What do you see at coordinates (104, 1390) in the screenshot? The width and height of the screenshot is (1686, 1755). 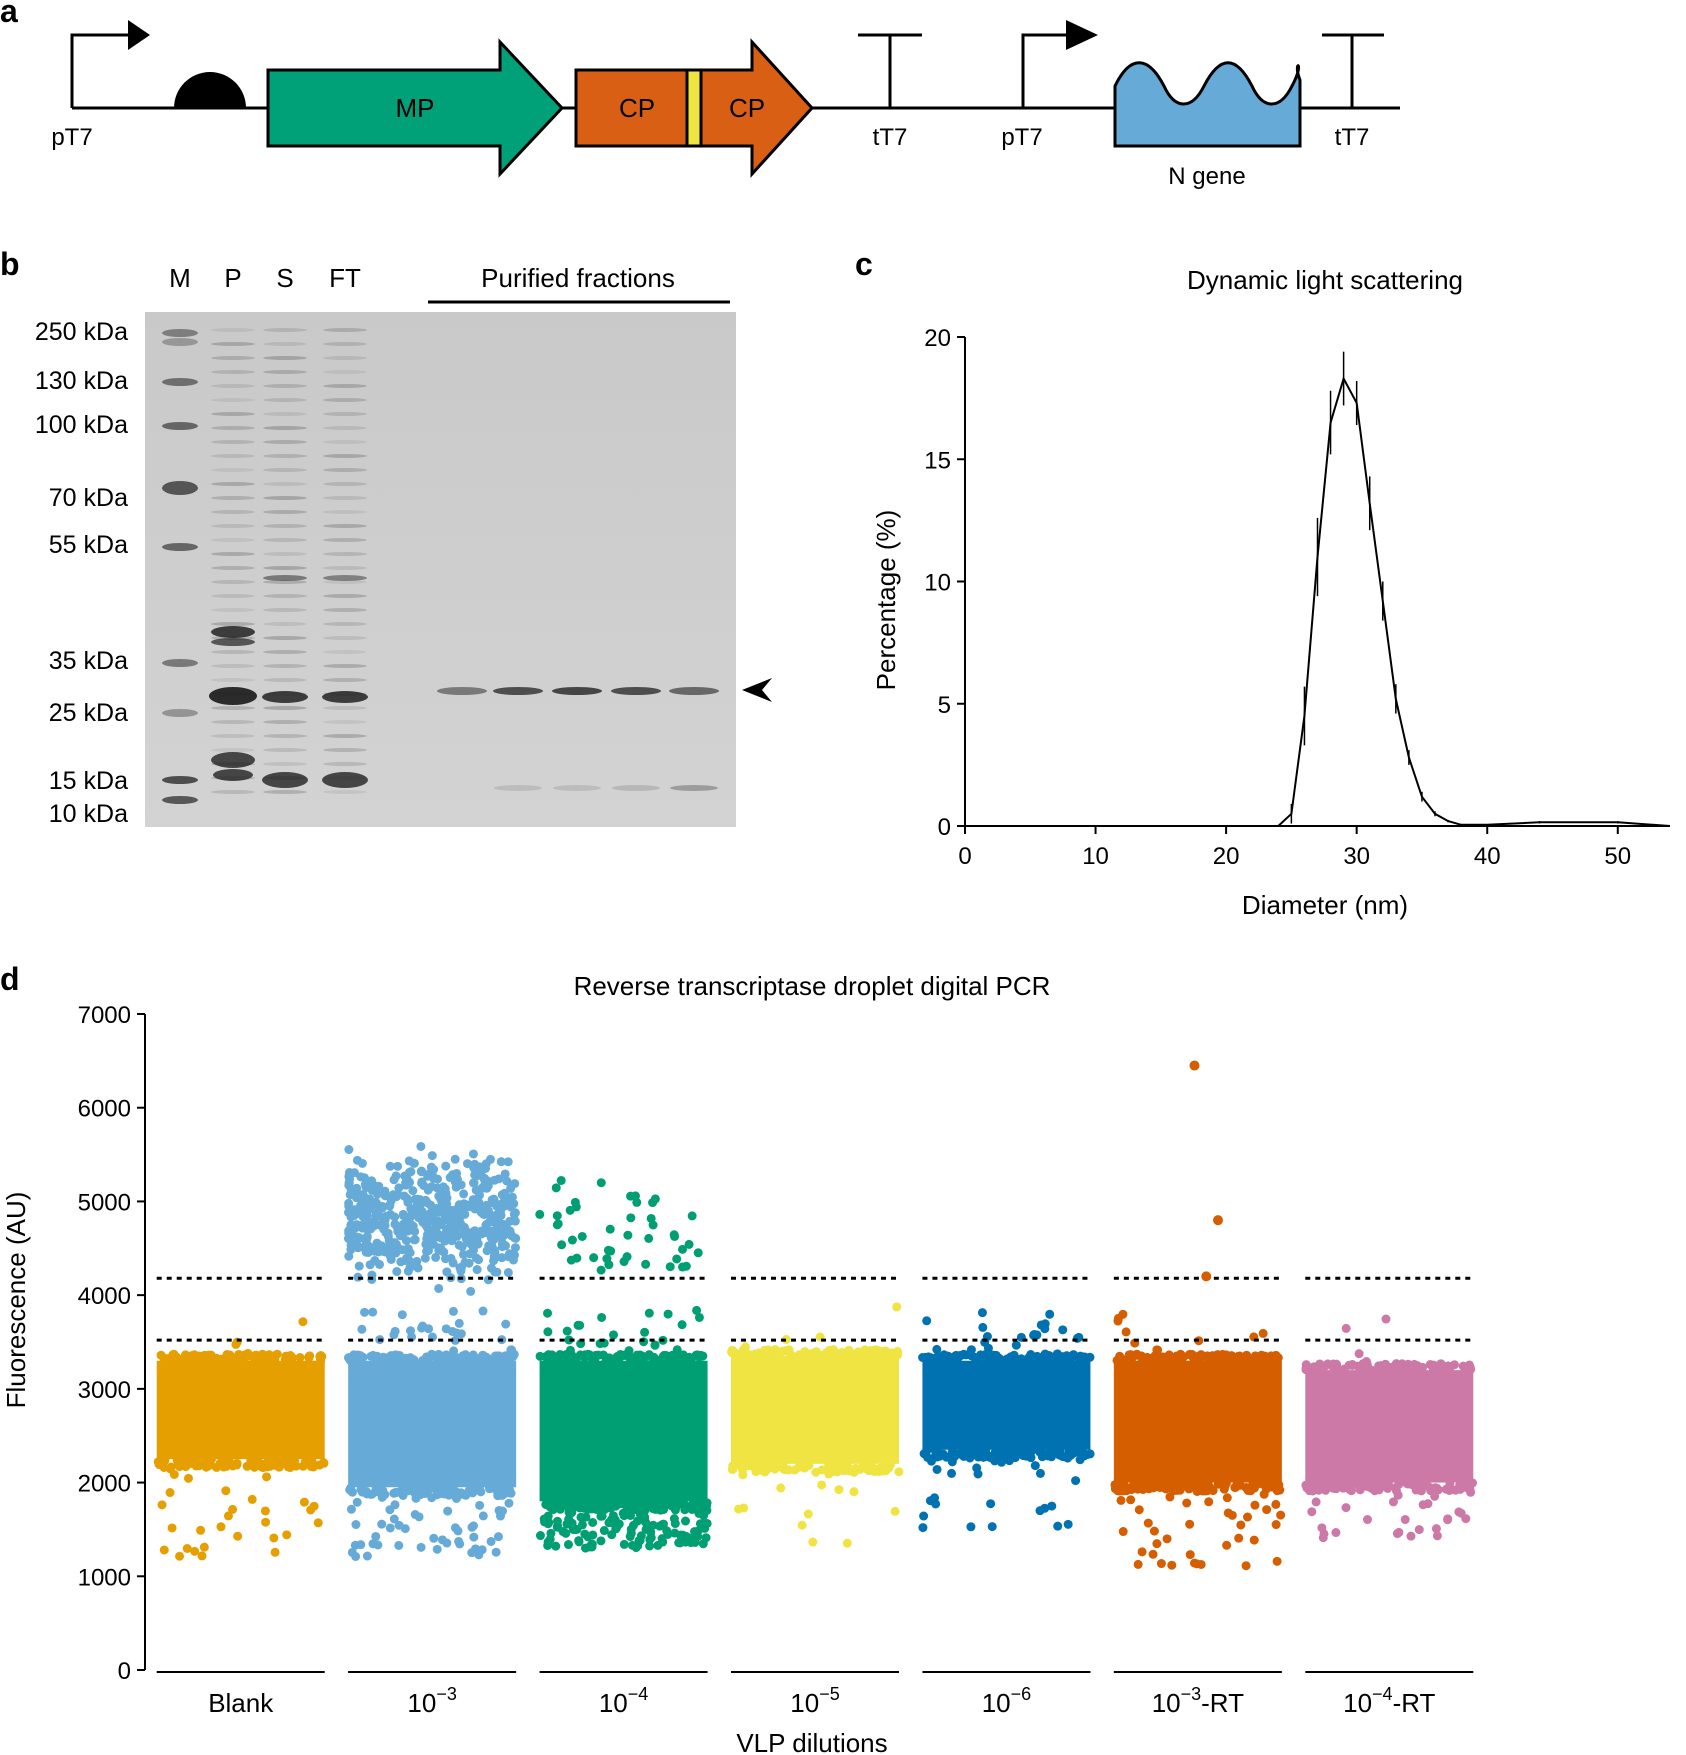 I see `ddpcr-ytick-label: 3000` at bounding box center [104, 1390].